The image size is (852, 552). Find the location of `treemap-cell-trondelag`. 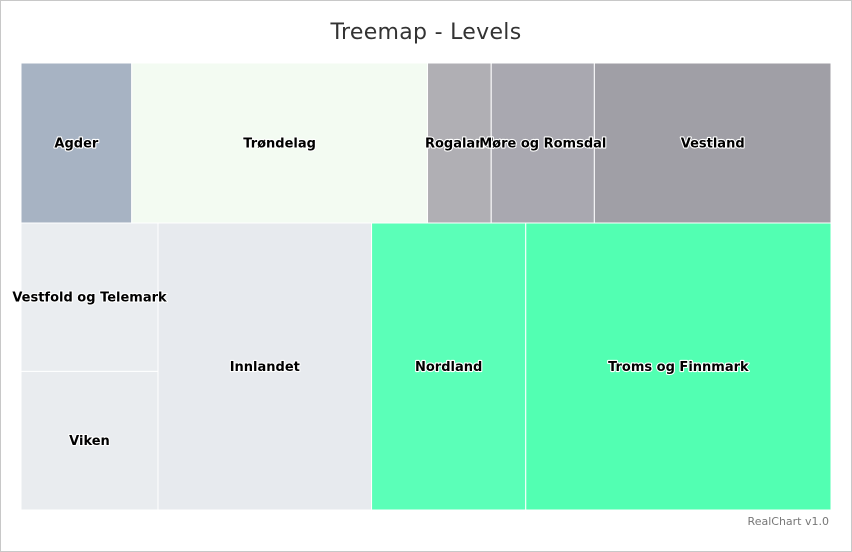

treemap-cell-trondelag is located at coordinates (280, 143).